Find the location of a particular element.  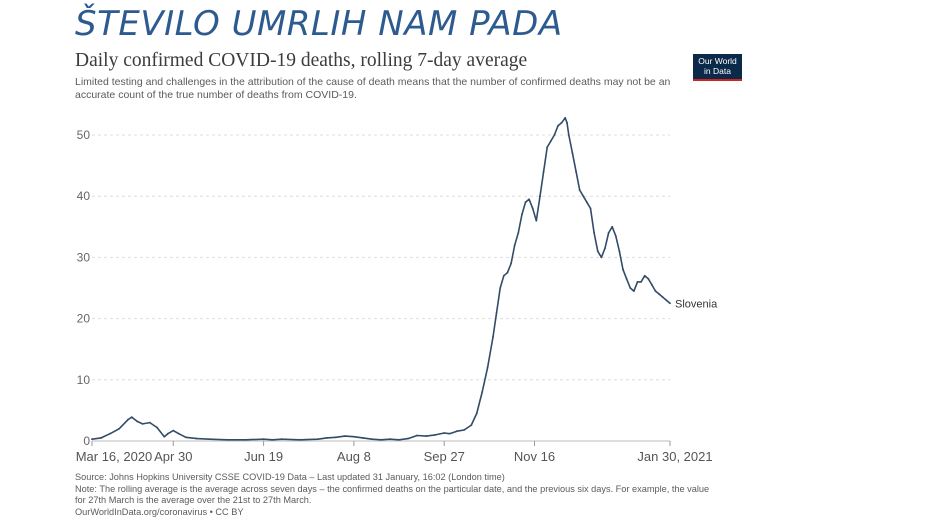

x-tick-label-1: Apr 30 is located at coordinates (173, 456).